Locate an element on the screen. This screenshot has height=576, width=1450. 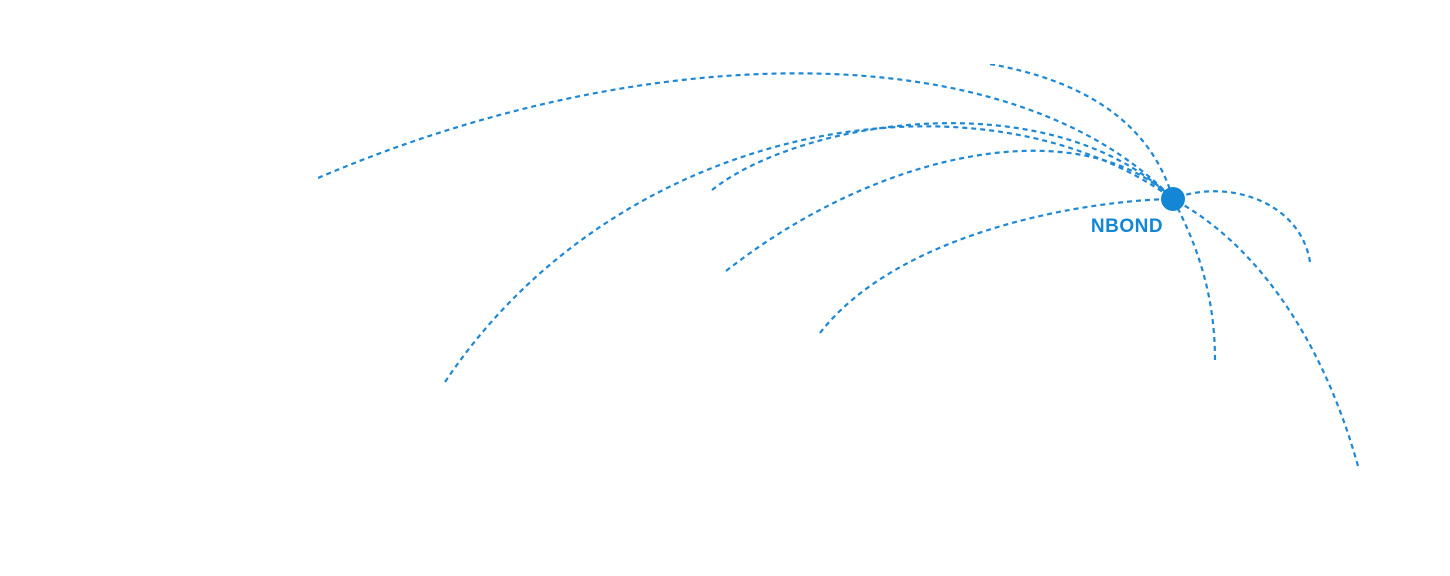
edge-from-left-edge is located at coordinates (746, 136).